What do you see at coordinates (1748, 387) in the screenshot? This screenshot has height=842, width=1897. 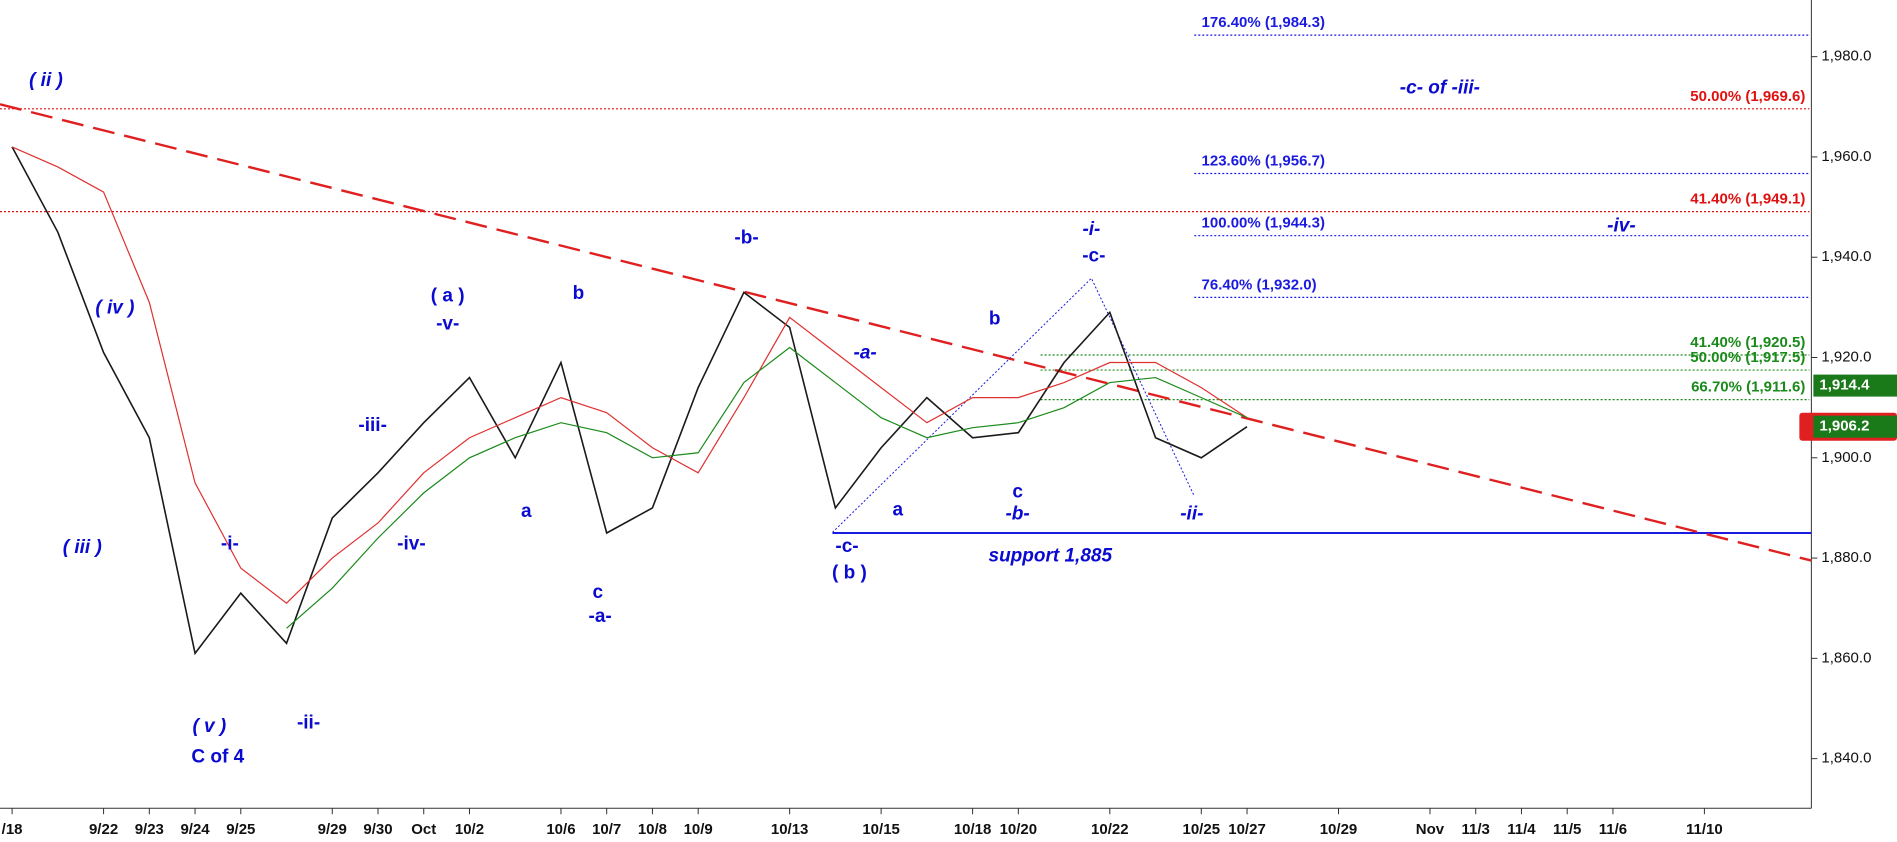 I see `level-label: 66.70% (1,911.6)` at bounding box center [1748, 387].